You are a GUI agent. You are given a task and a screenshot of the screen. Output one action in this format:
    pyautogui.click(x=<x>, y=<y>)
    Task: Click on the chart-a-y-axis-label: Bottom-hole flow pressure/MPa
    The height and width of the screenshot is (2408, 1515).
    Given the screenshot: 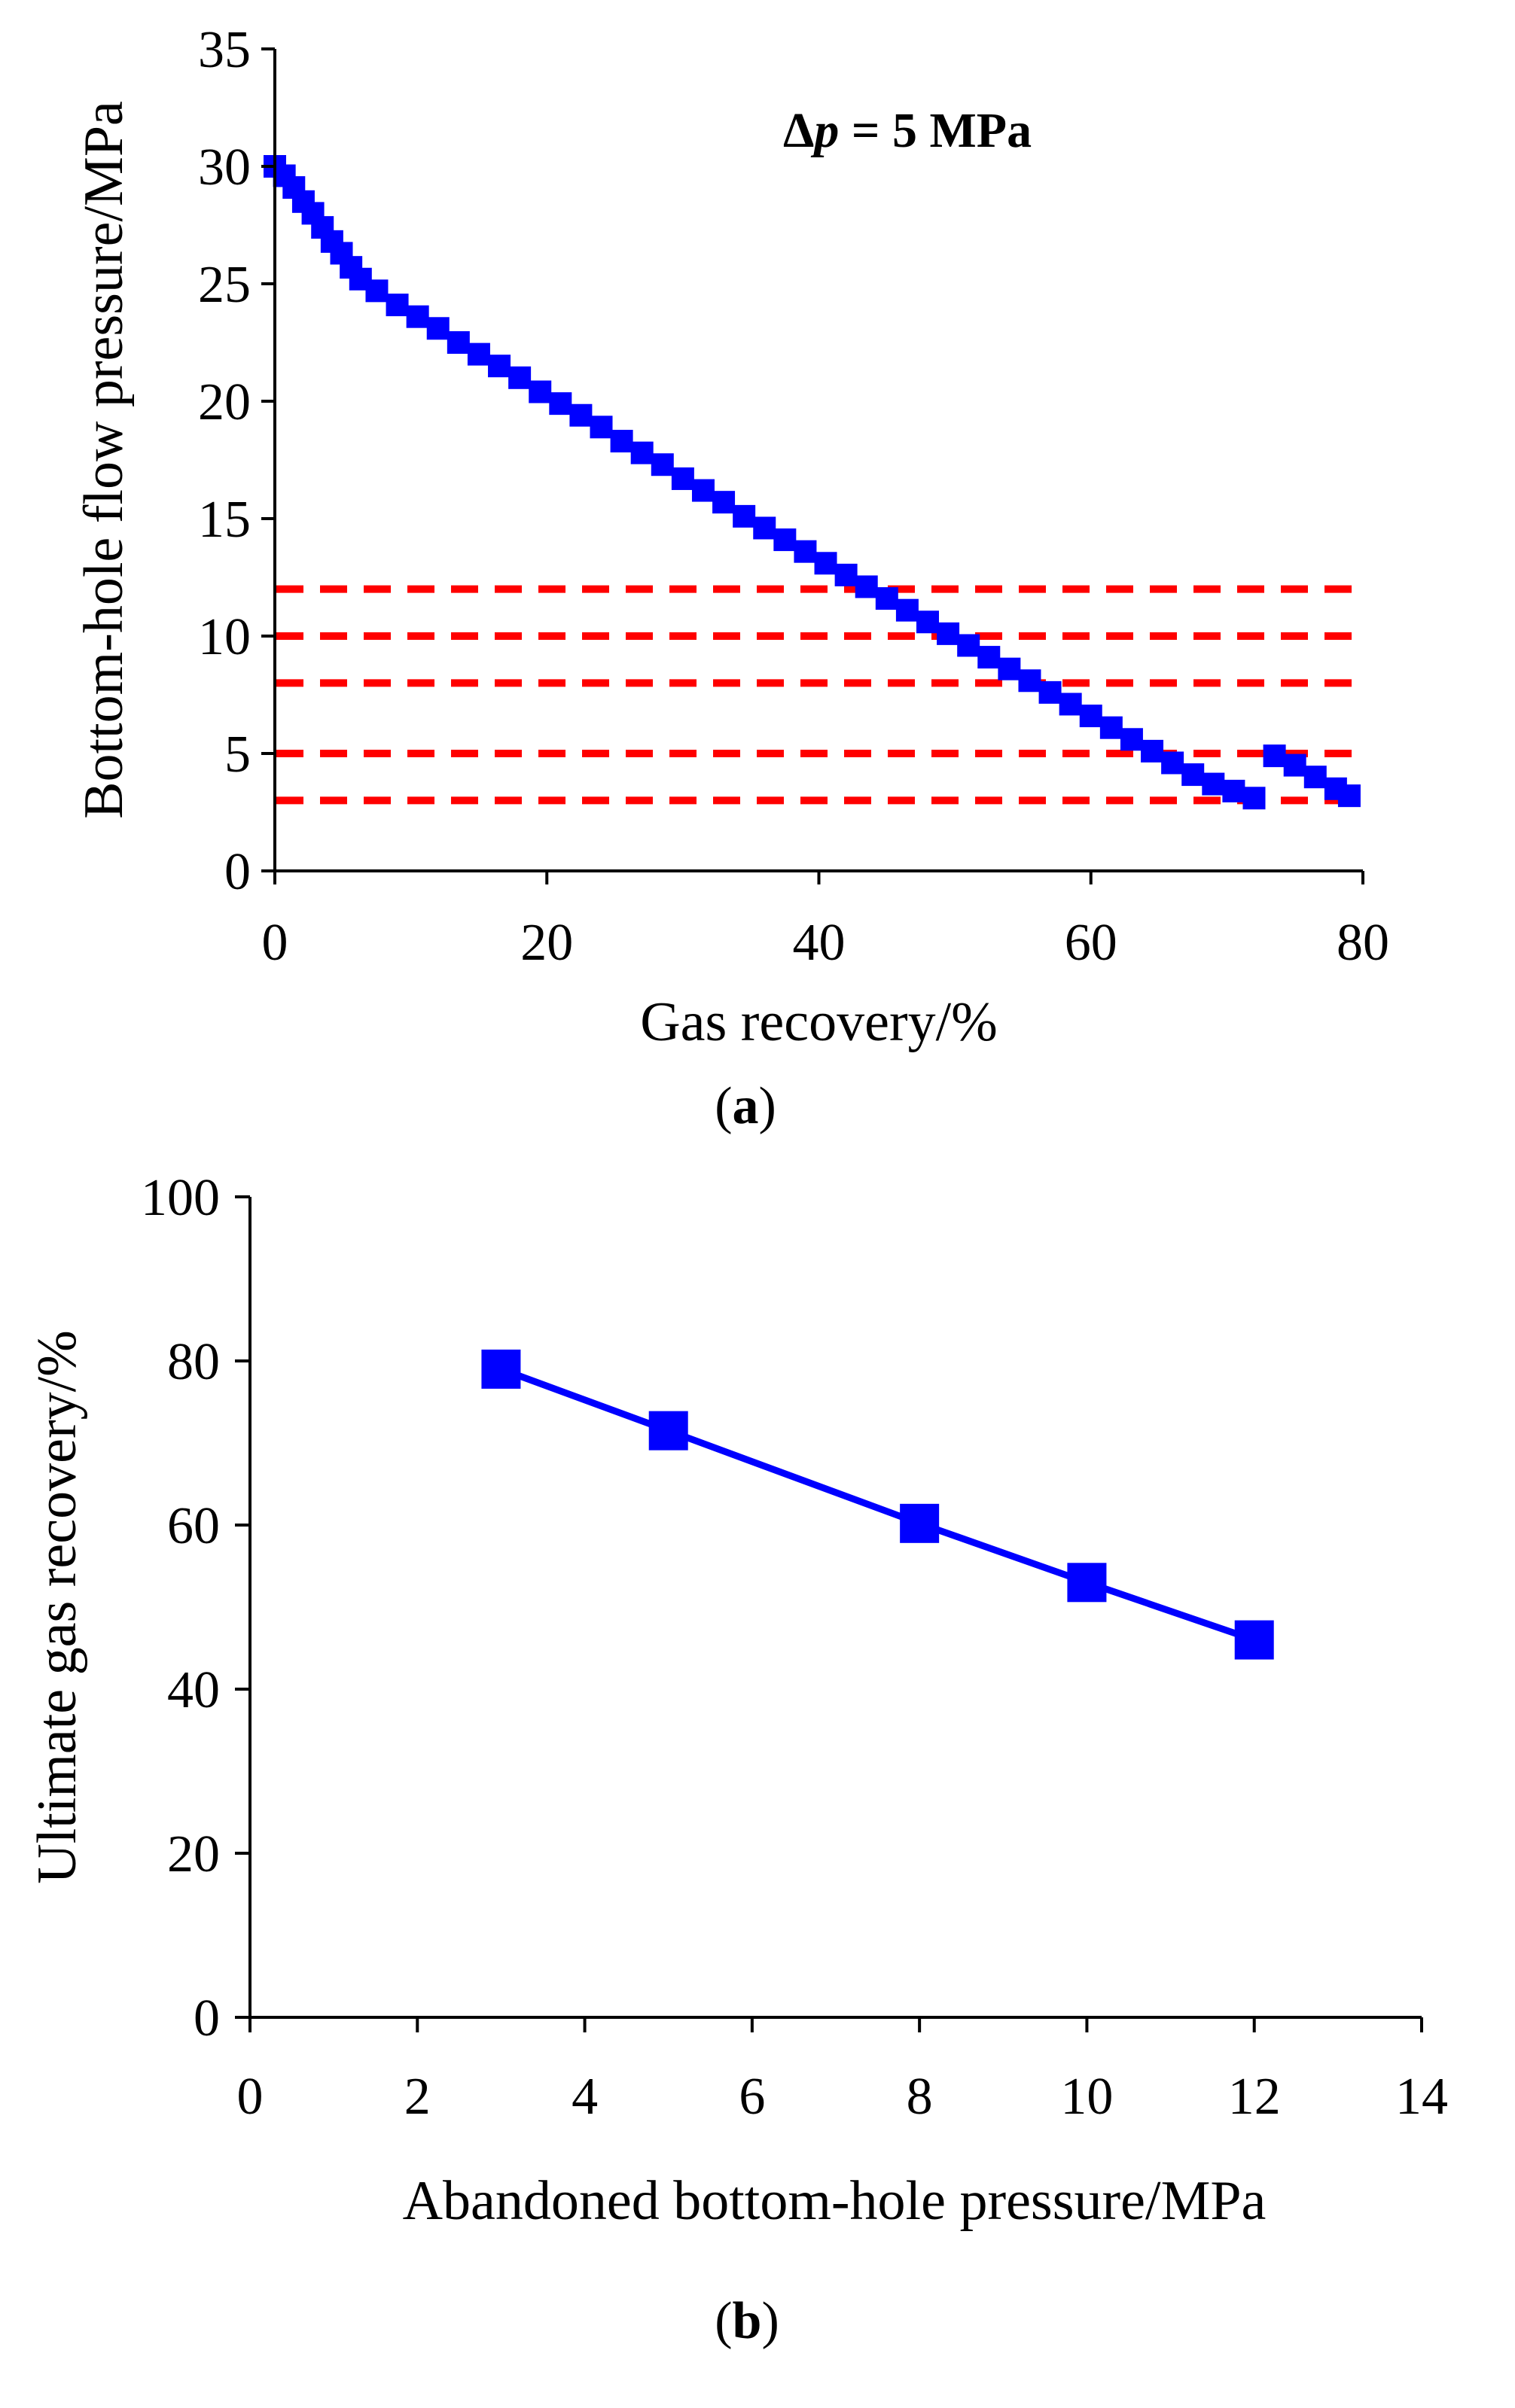 What is the action you would take?
    pyautogui.click(x=104, y=460)
    